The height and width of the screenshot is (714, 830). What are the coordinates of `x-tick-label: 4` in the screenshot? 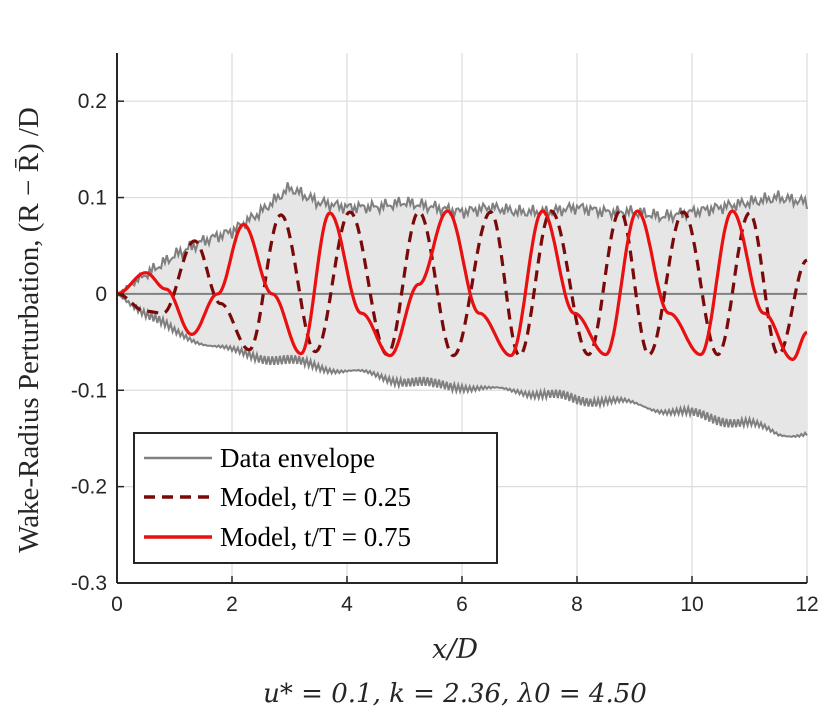 It's located at (347, 604).